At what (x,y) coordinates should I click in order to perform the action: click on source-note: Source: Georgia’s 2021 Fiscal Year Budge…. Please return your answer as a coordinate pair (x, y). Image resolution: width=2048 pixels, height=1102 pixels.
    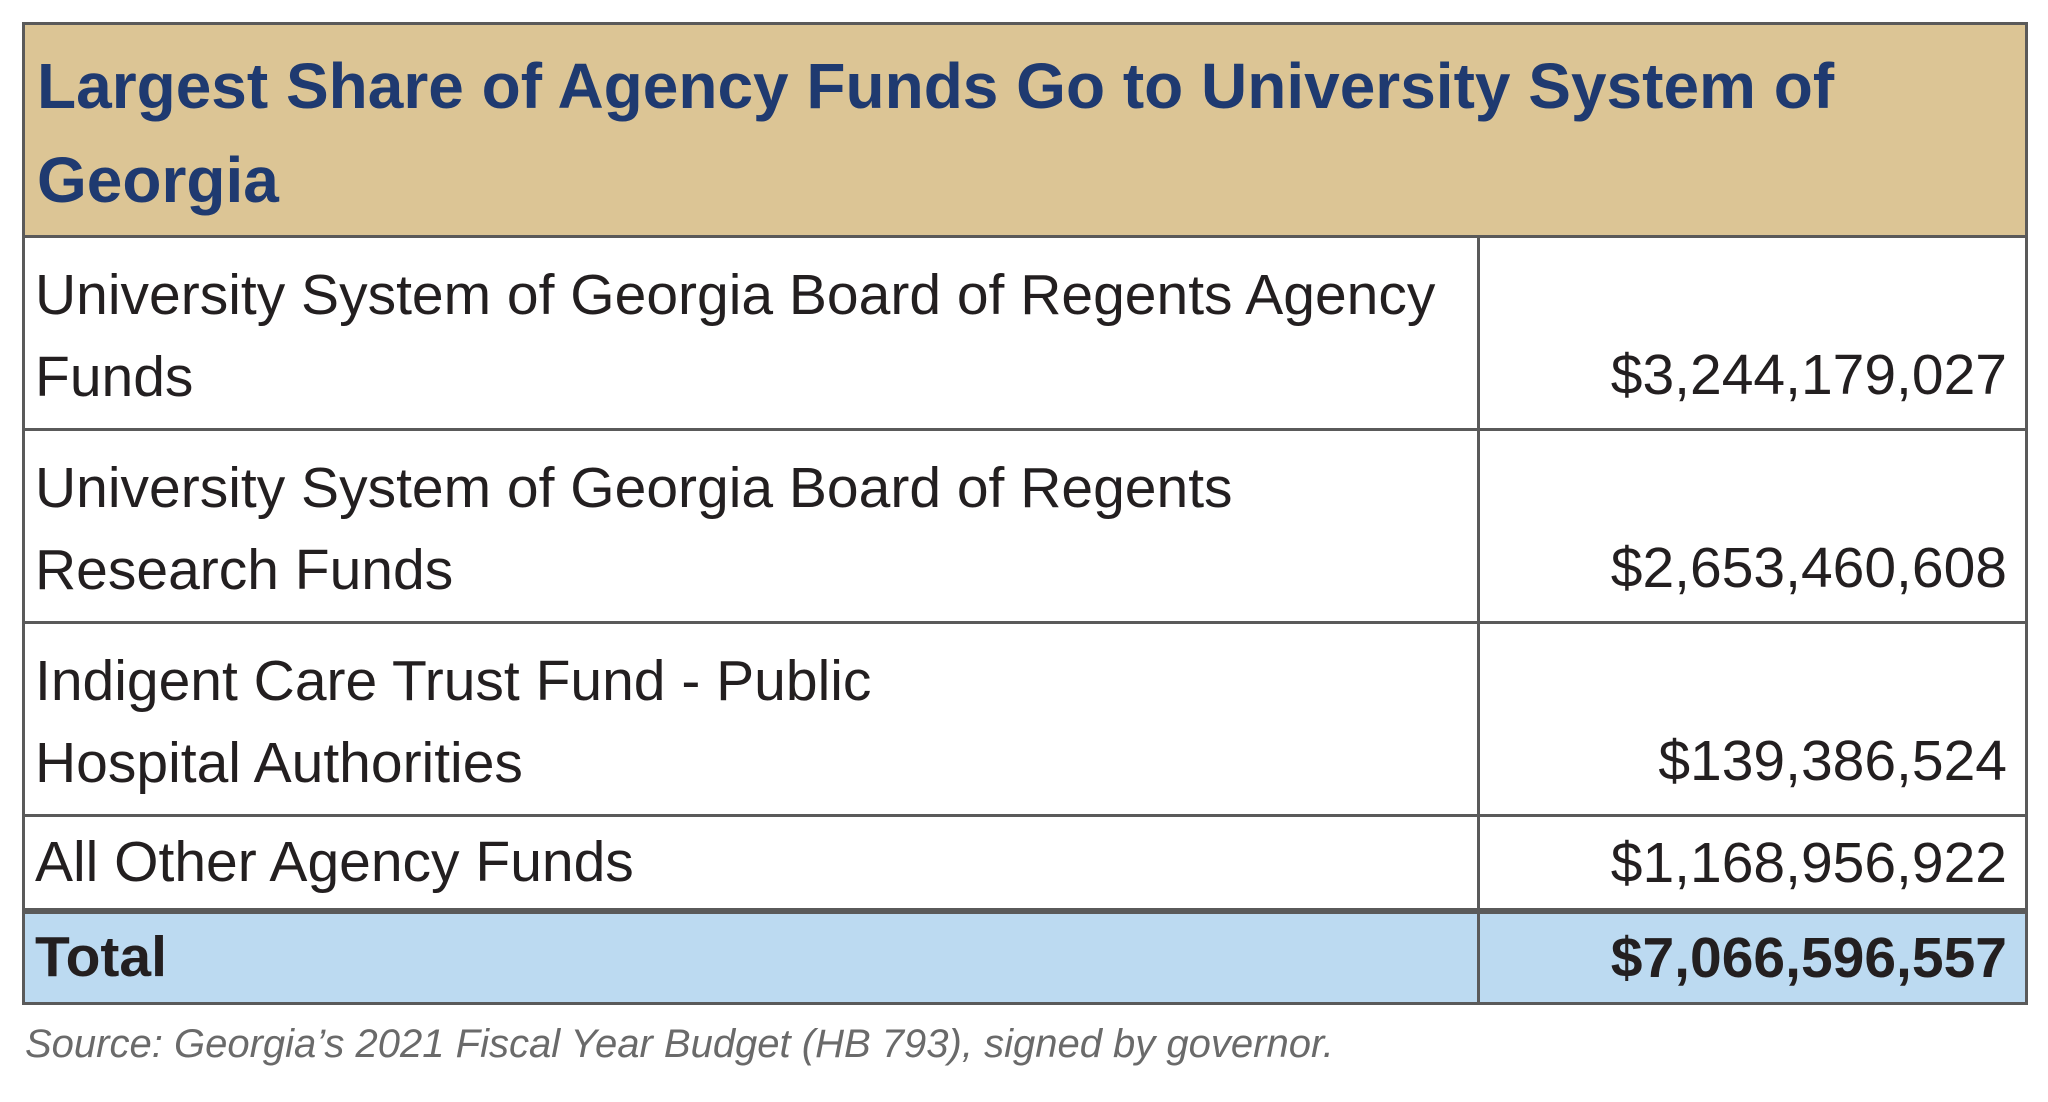
    Looking at the image, I should click on (679, 1044).